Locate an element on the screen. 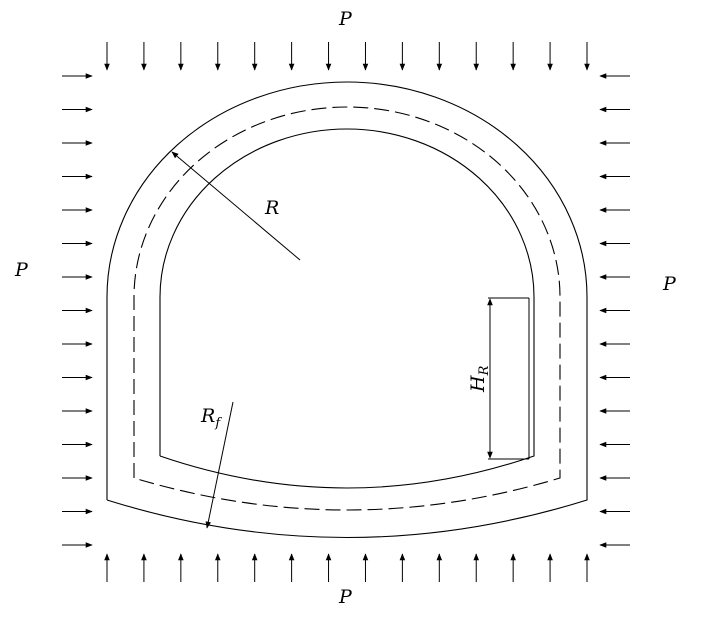  load-label-bottom: P is located at coordinates (345, 597).